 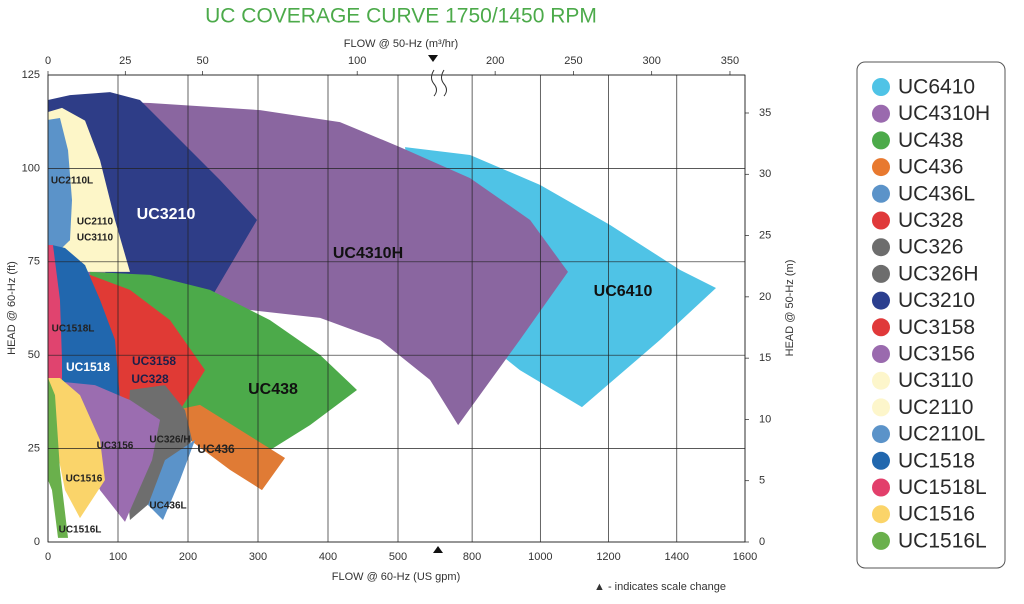 I want to click on x2-tick-label: 200, so click(x=495, y=61).